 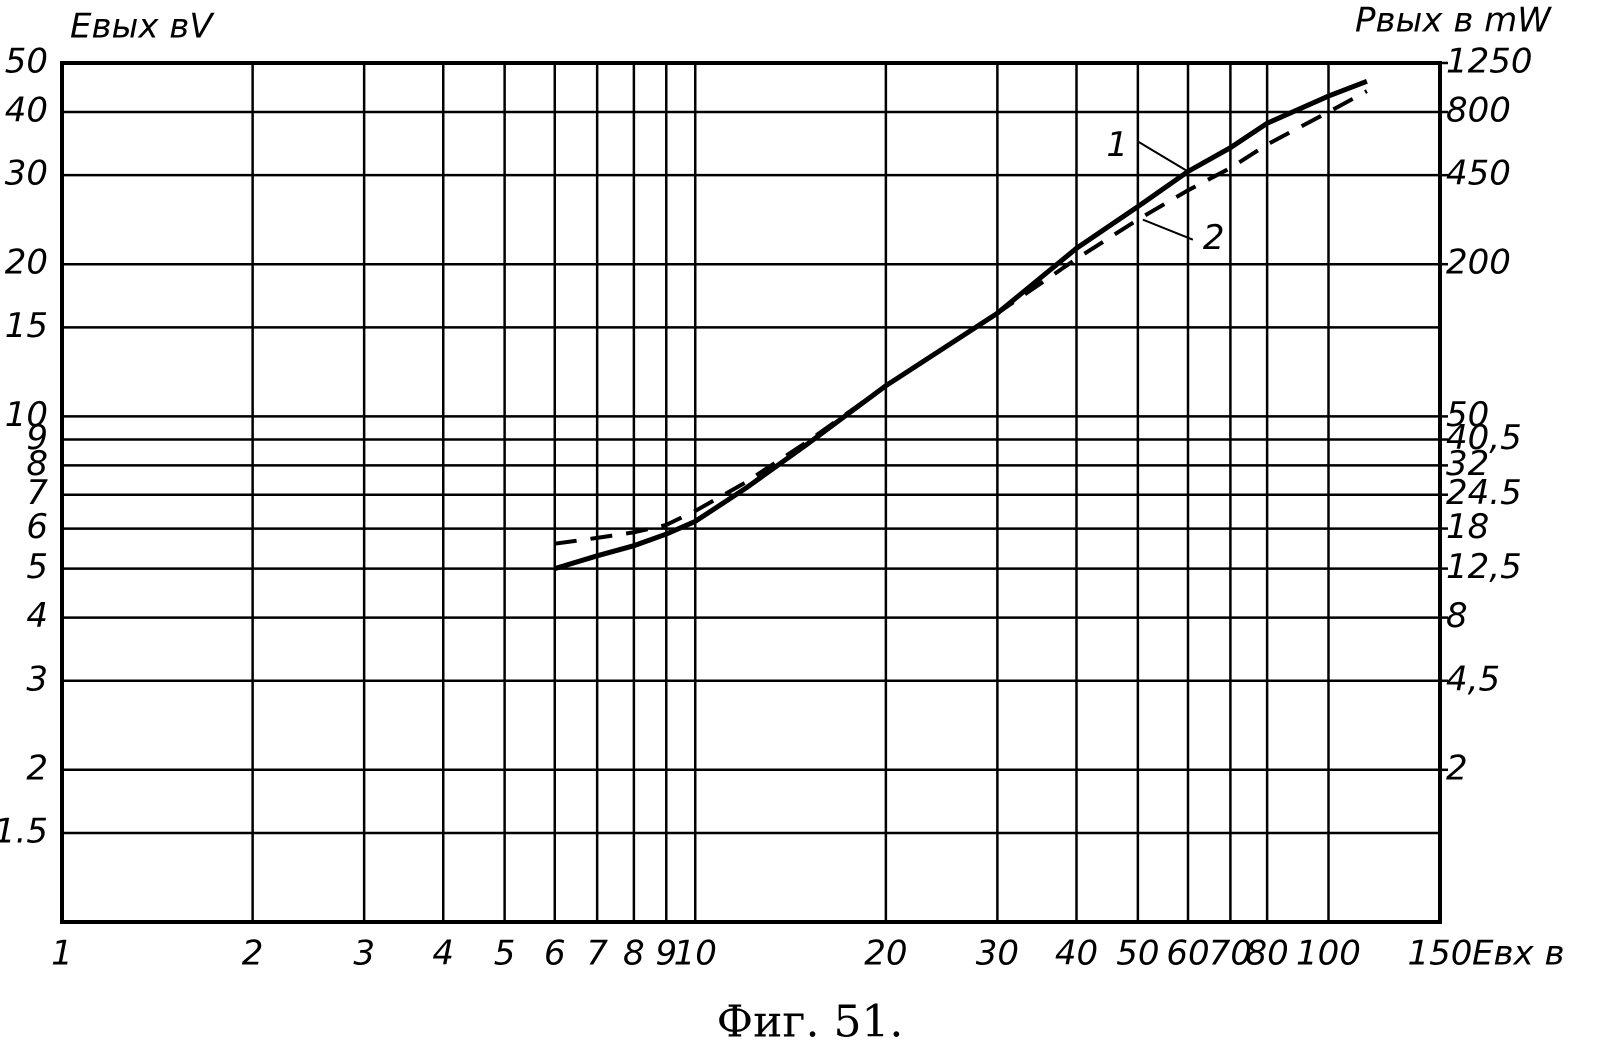 I want to click on x-tick-label: 1, so click(x=62, y=954).